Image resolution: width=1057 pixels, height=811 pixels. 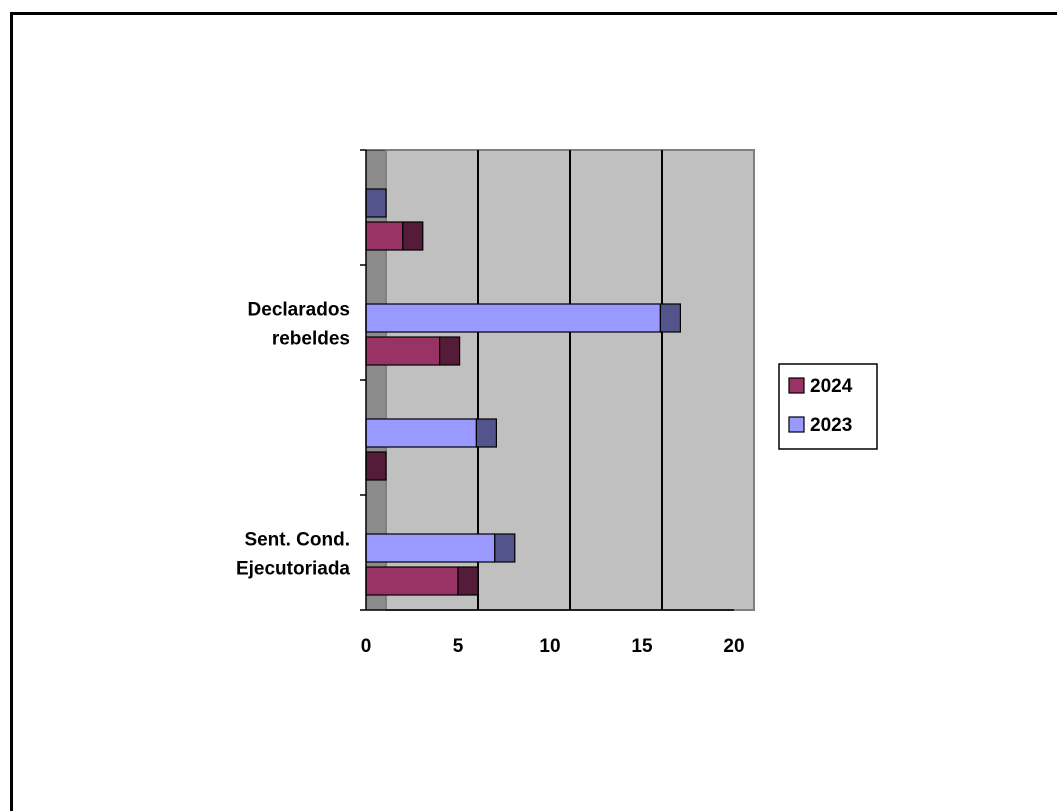 What do you see at coordinates (828, 406) in the screenshot?
I see `legend: 2024 2023` at bounding box center [828, 406].